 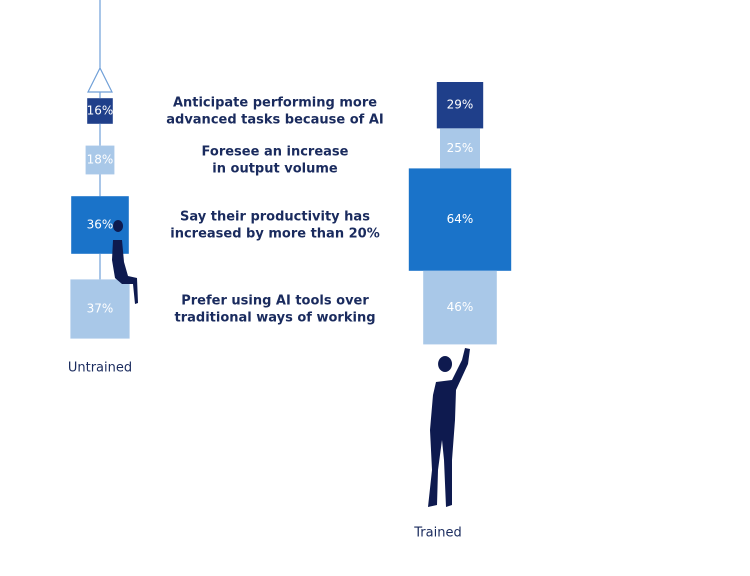 I want to click on value-label: 29%, so click(x=460, y=105).